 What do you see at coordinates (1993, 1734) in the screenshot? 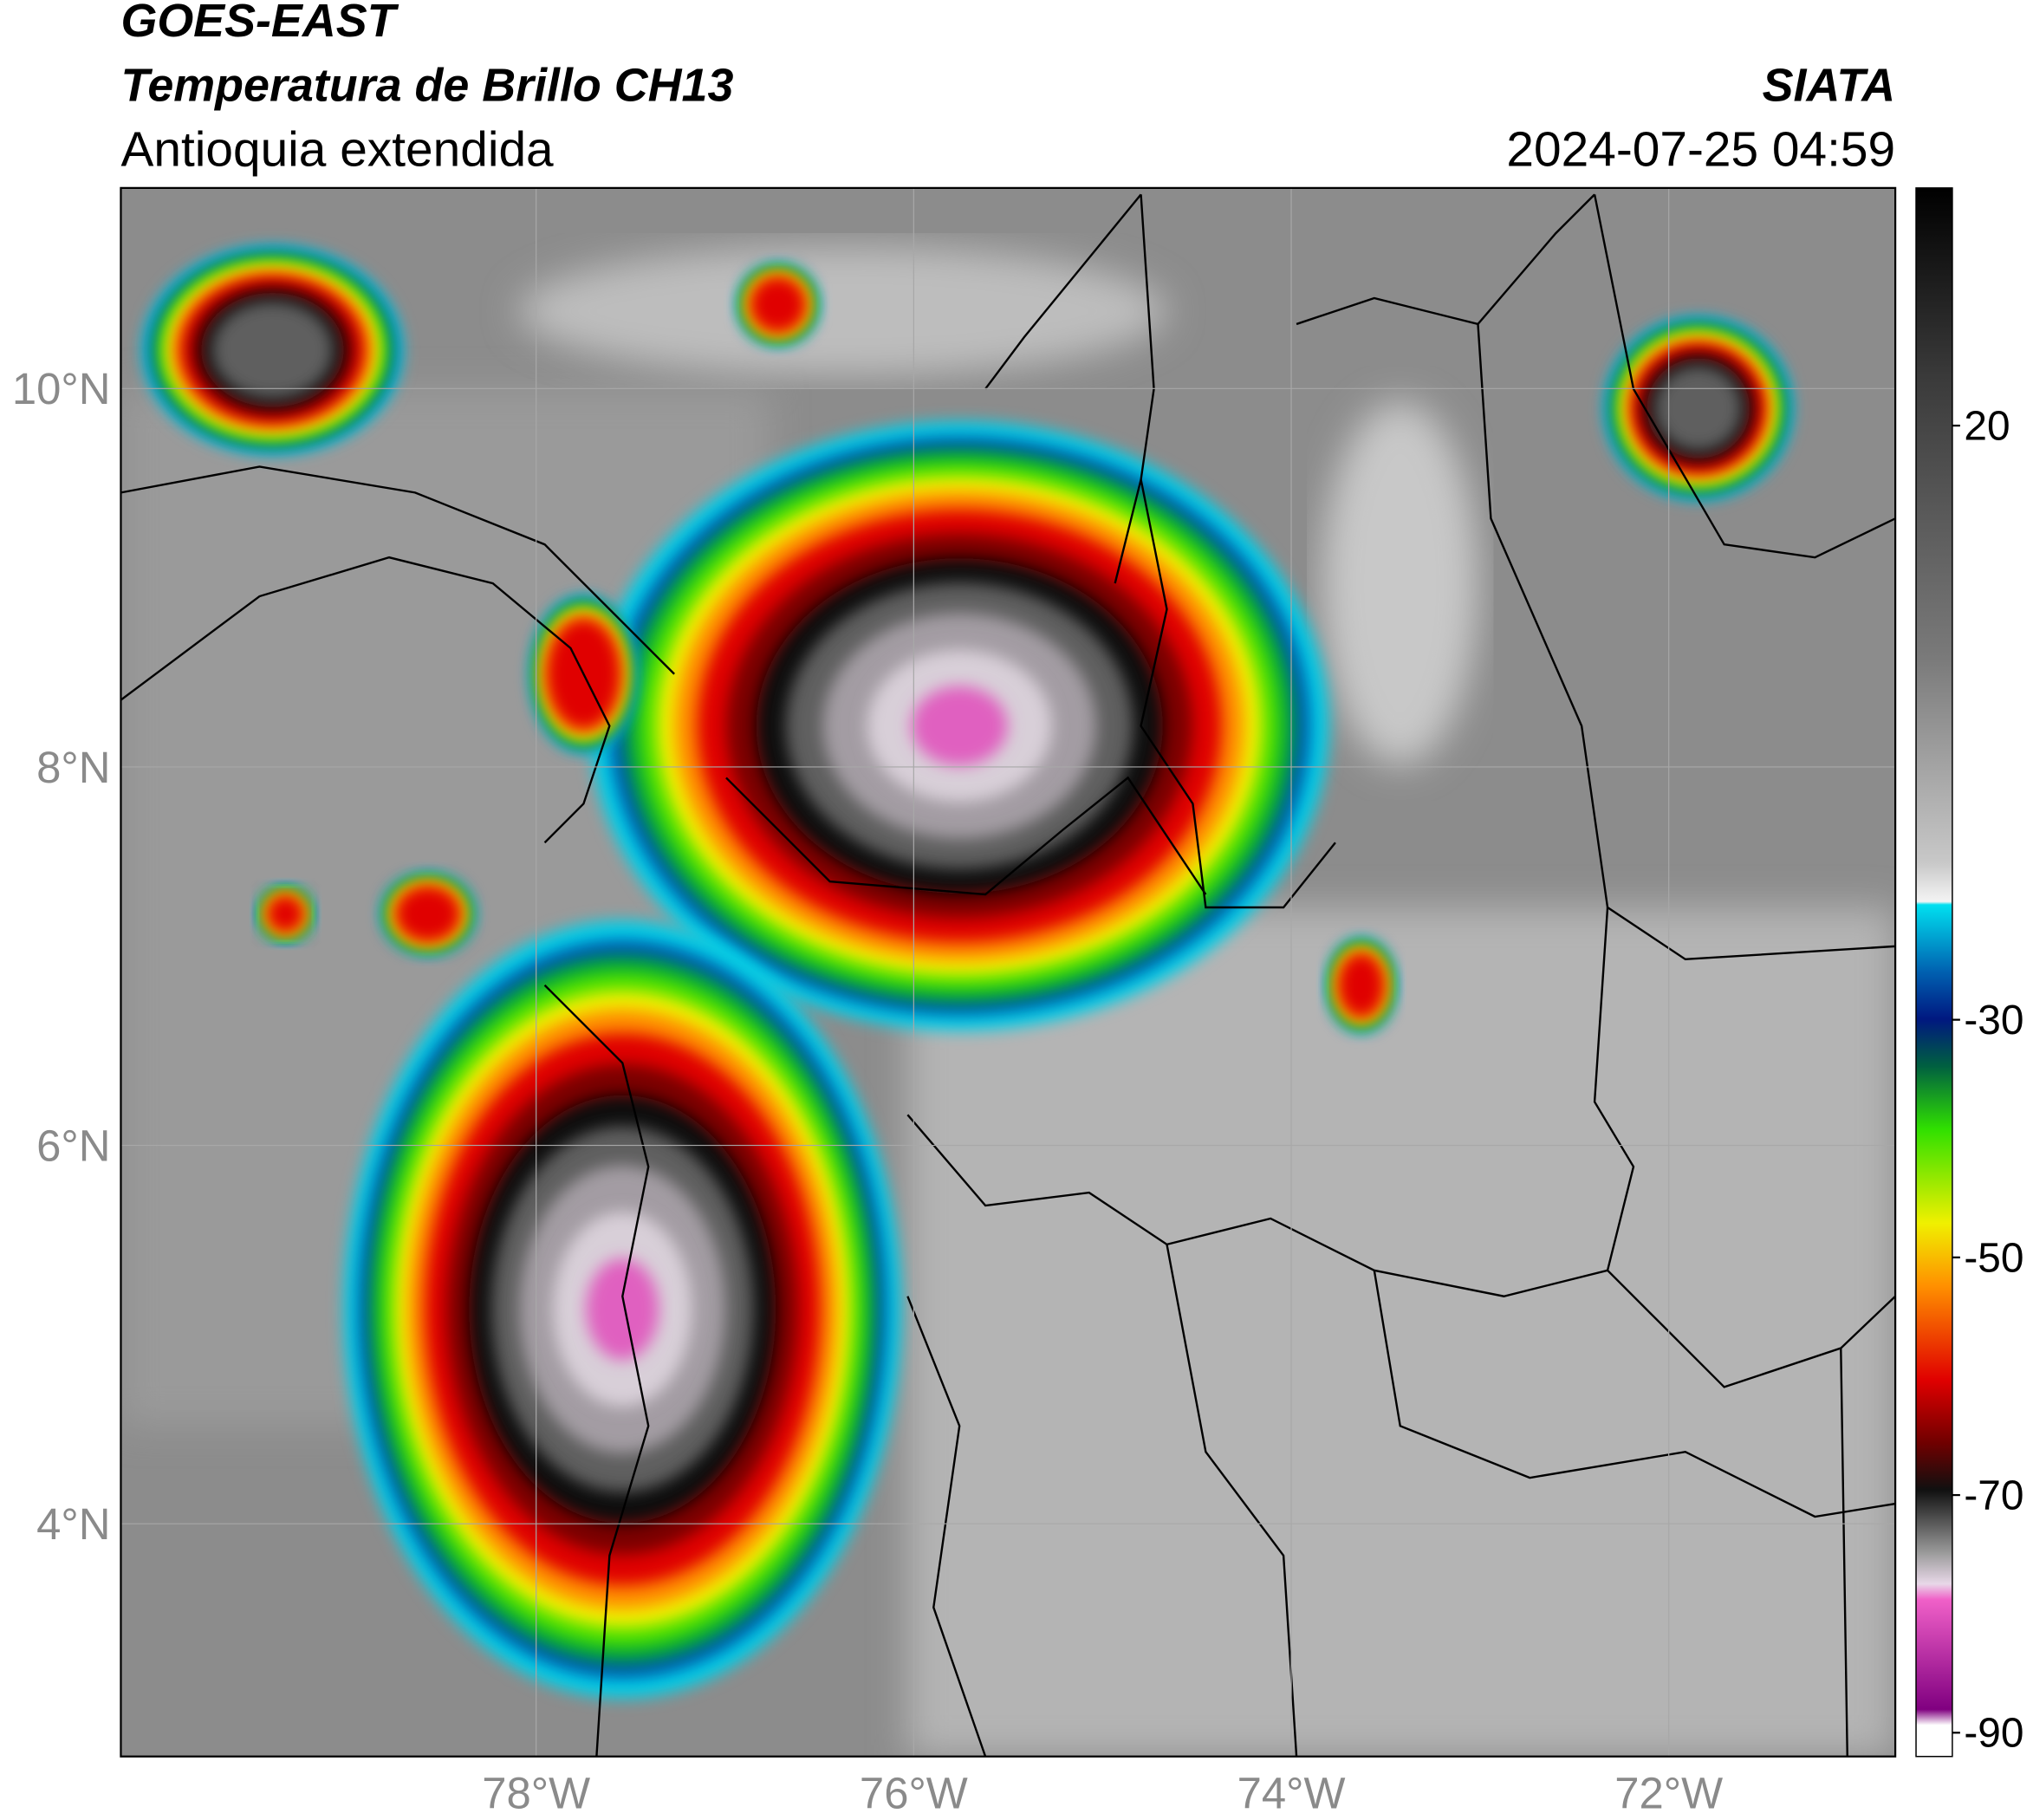
I see `colorbar-label: -90` at bounding box center [1993, 1734].